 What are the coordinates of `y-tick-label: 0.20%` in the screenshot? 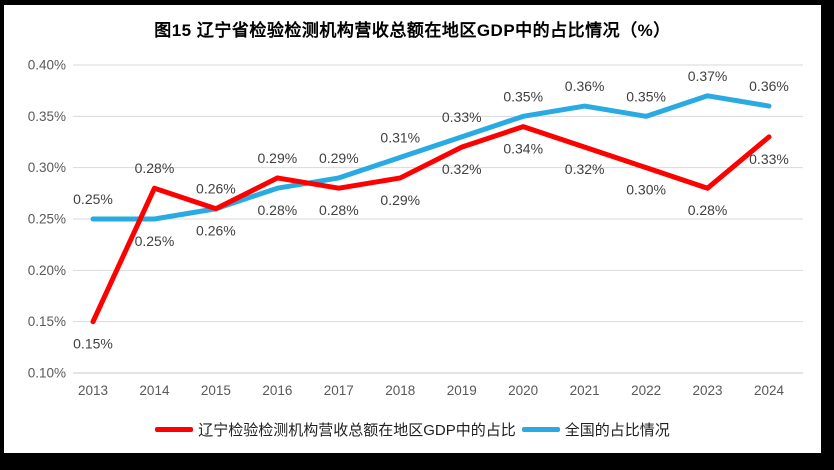 It's located at (47, 270).